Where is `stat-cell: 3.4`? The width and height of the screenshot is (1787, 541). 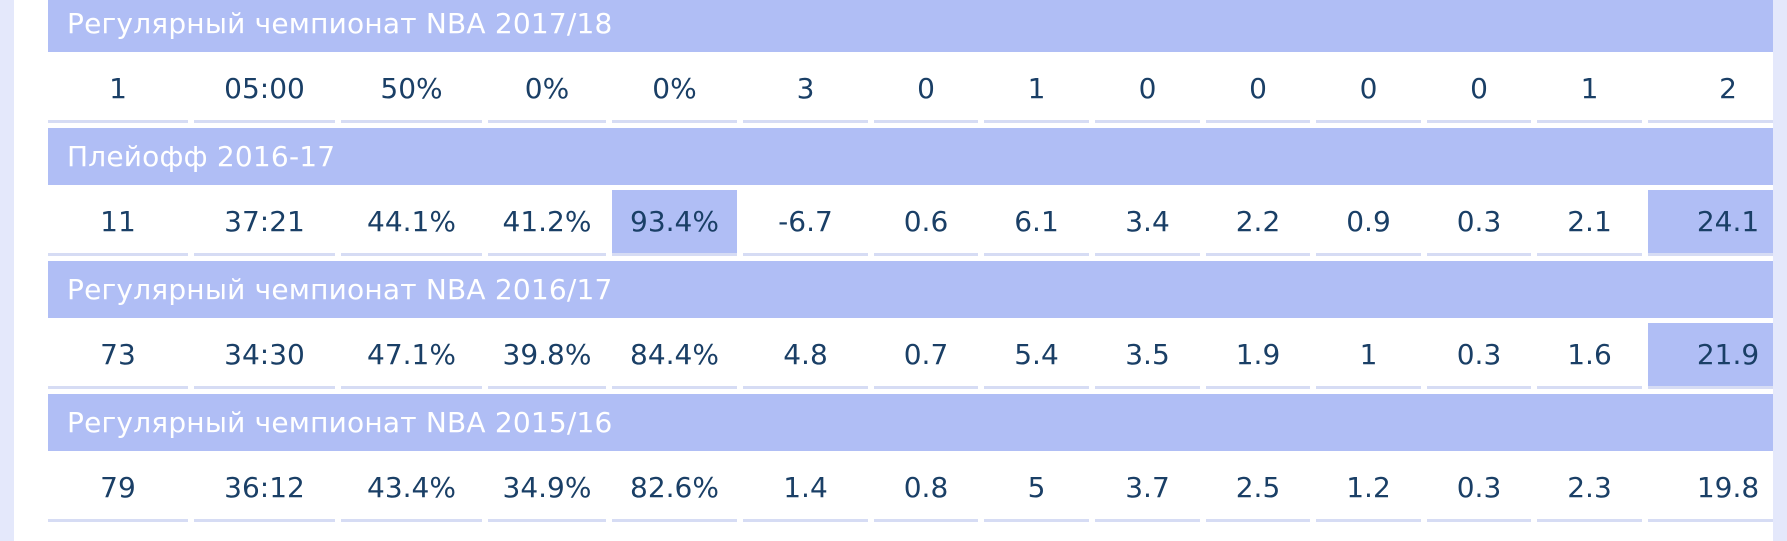
stat-cell: 3.4 is located at coordinates (1147, 223).